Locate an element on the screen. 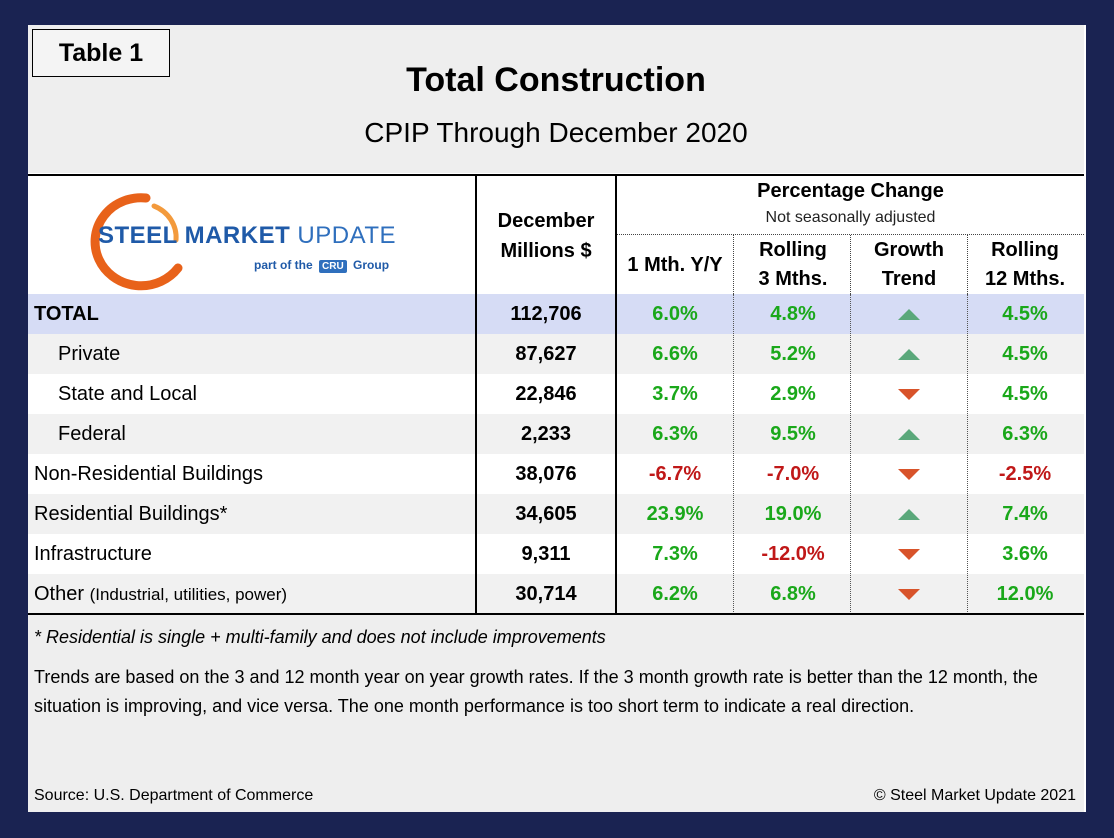 The height and width of the screenshot is (838, 1114). row-label-text: Non-Residential Buildings is located at coordinates (149, 474).